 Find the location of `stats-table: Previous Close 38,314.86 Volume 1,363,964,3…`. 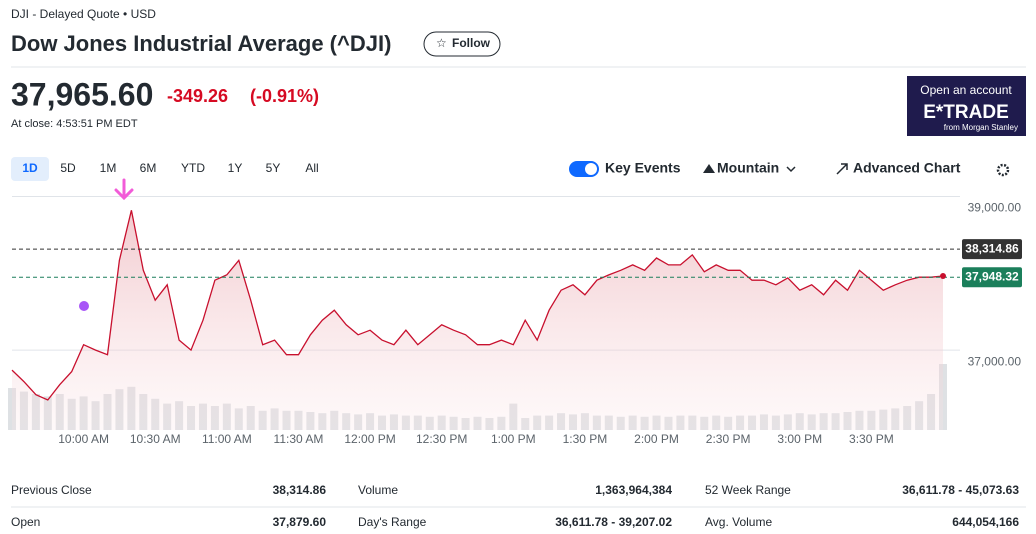

stats-table: Previous Close 38,314.86 Volume 1,363,964,3… is located at coordinates (518, 506).